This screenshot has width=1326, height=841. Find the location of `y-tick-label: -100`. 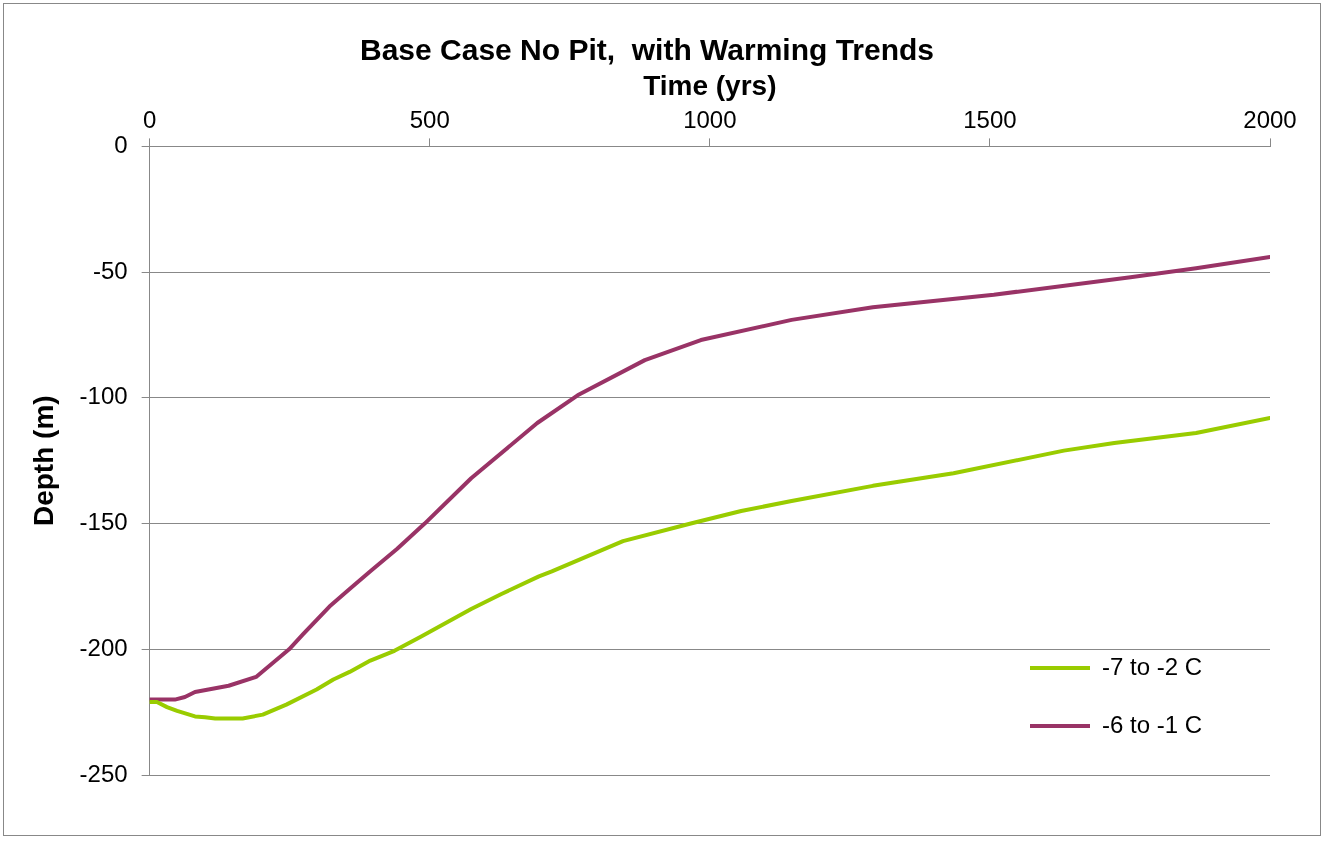

y-tick-label: -100 is located at coordinates (103, 396).